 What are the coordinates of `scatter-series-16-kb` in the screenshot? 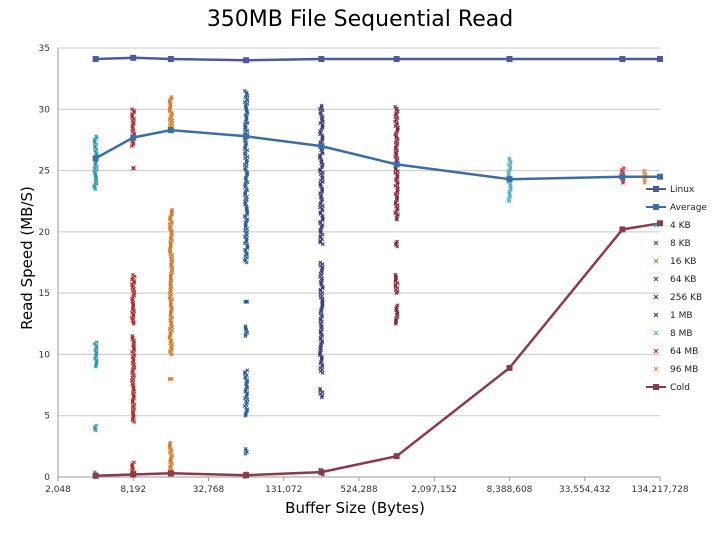 It's located at (171, 286).